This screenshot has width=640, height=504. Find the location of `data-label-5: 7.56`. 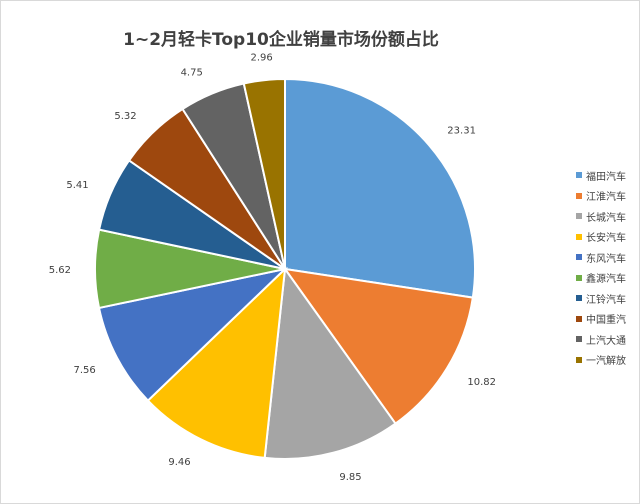

data-label-5: 7.56 is located at coordinates (84, 370).